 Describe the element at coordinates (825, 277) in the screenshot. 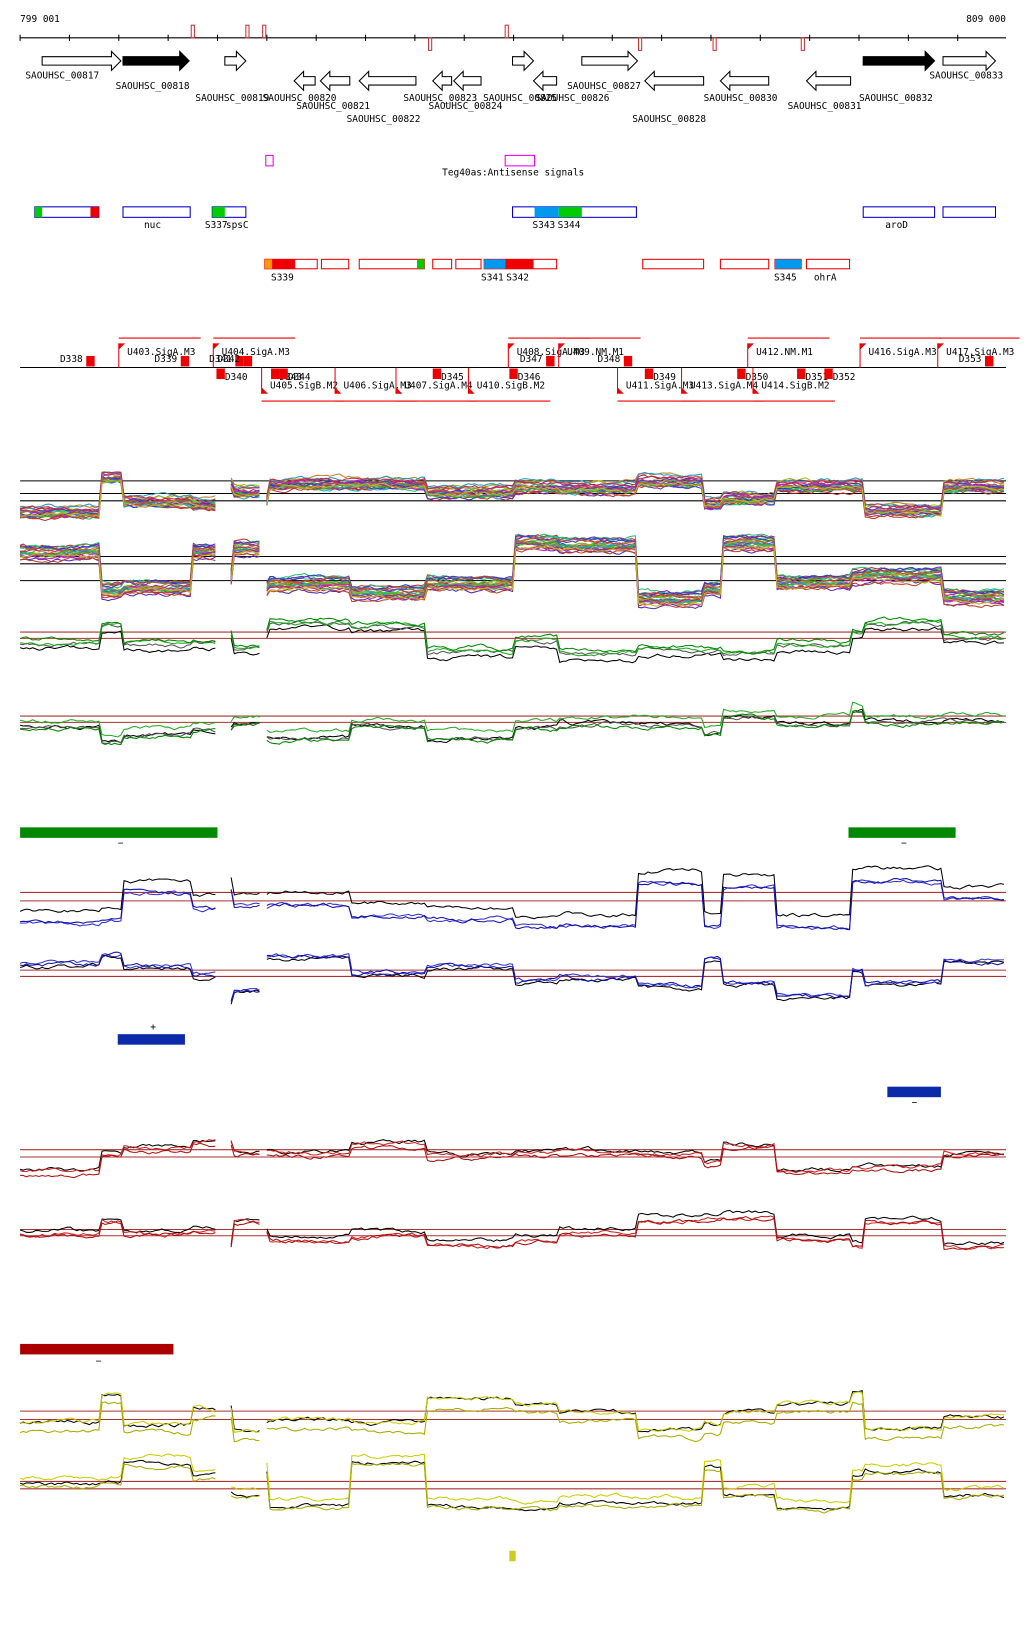

I see `feature-label: ohrA` at that location.